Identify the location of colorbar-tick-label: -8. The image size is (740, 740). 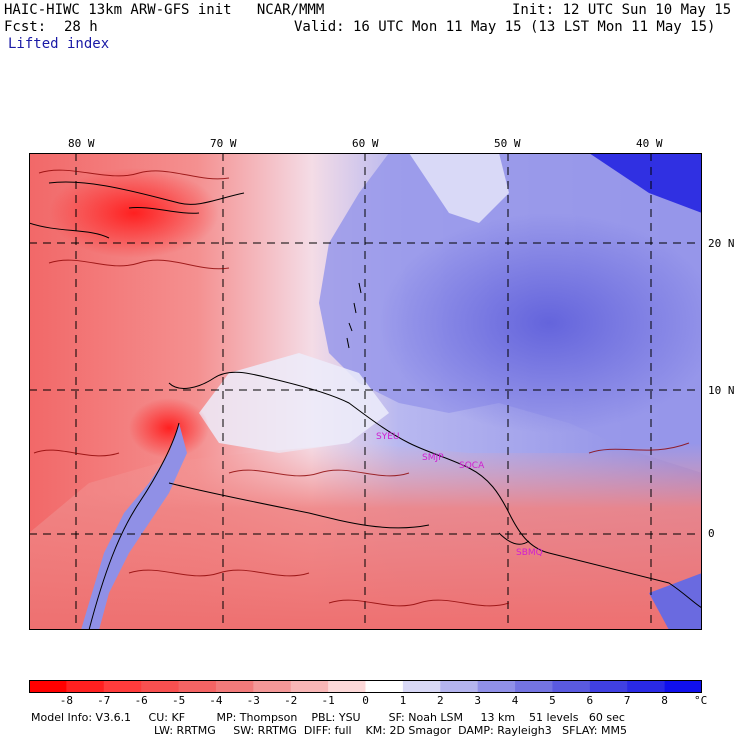
(66, 700).